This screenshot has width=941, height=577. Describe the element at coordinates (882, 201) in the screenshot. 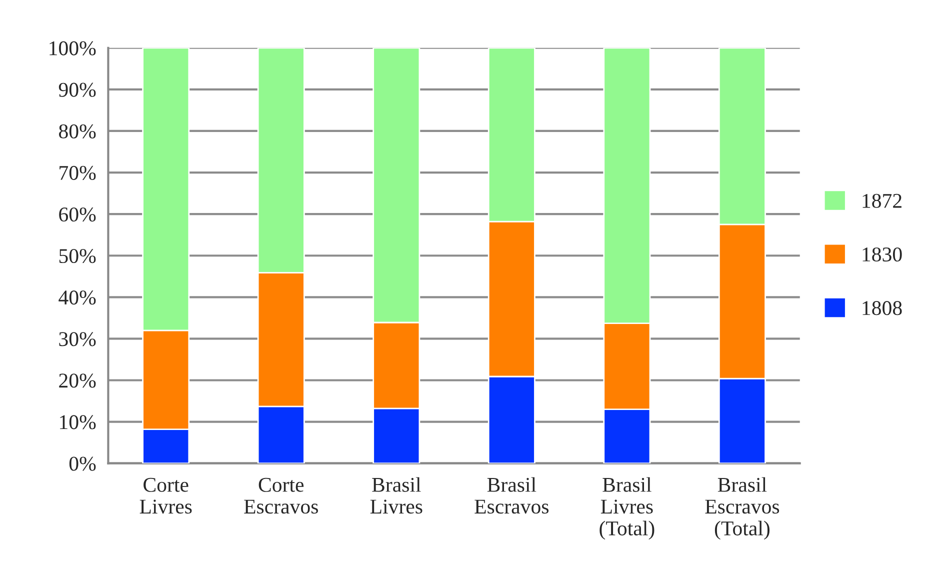

I see `legend-label: 1872` at that location.